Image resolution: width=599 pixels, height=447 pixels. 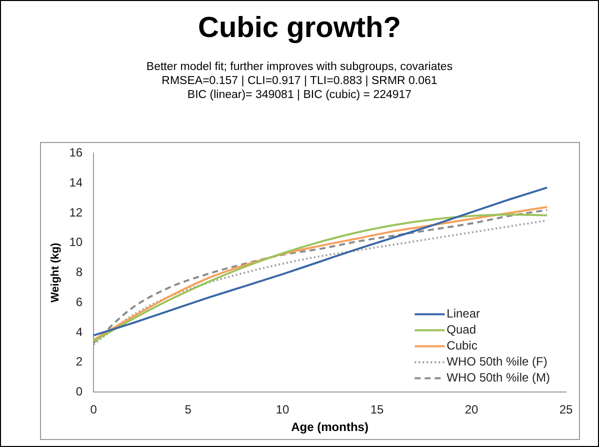 I want to click on legend-label: Quad, so click(x=461, y=329).